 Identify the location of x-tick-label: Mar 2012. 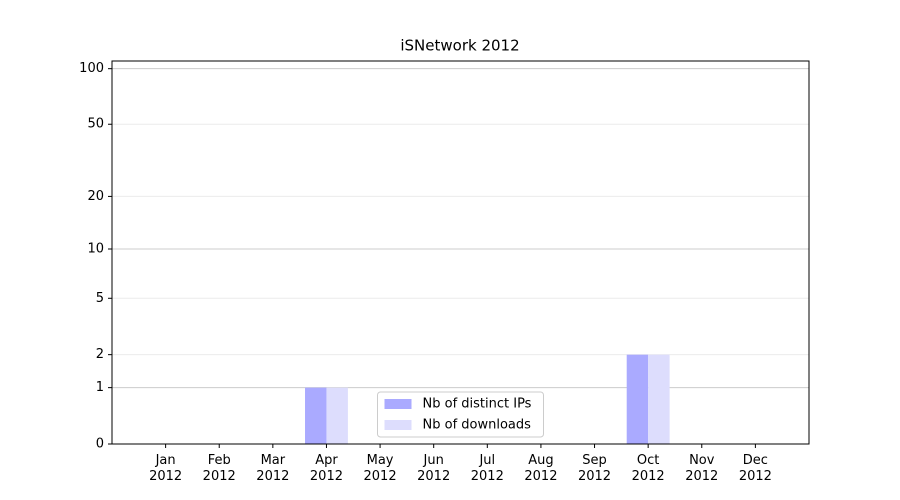
(273, 468).